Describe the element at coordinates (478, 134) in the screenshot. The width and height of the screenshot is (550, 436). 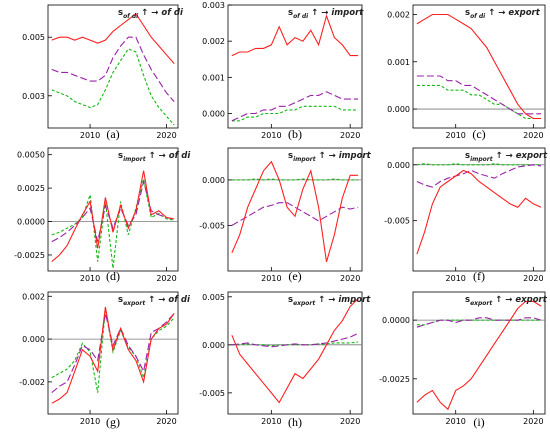
I see `panel-caption: (c)` at that location.